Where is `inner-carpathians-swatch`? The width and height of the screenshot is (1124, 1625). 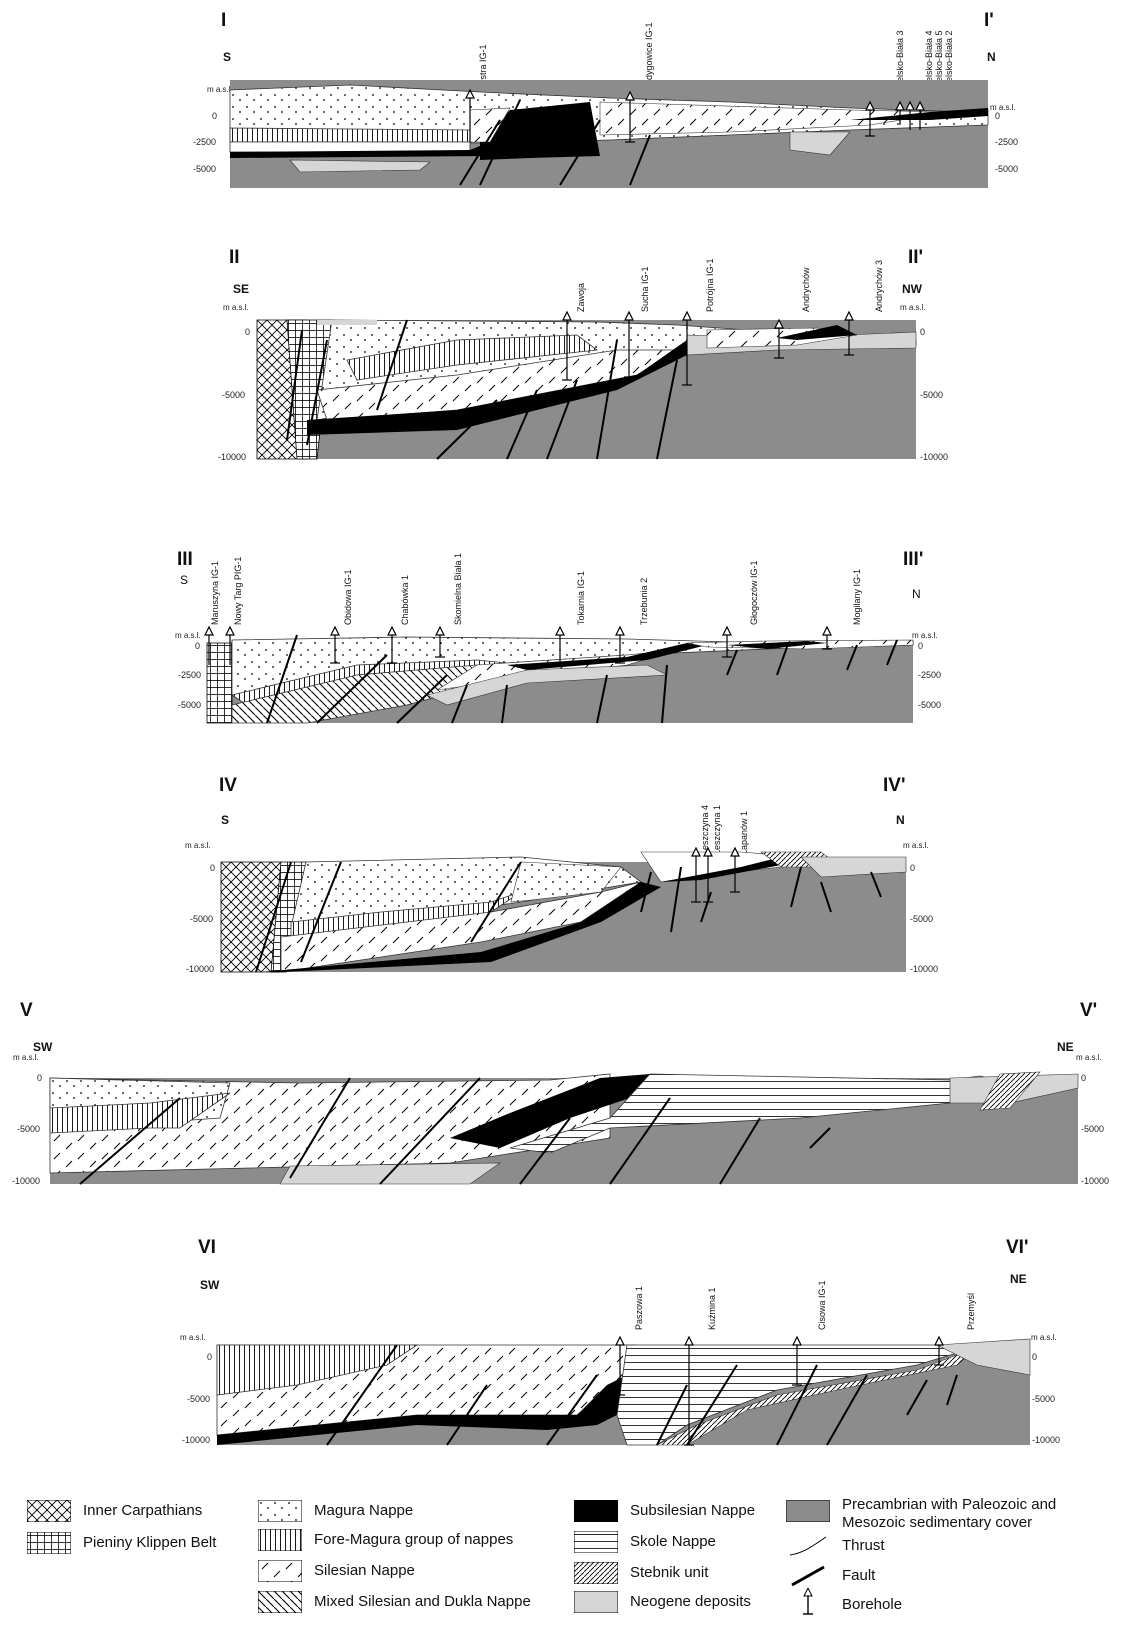
inner-carpathians-swatch is located at coordinates (49, 1511).